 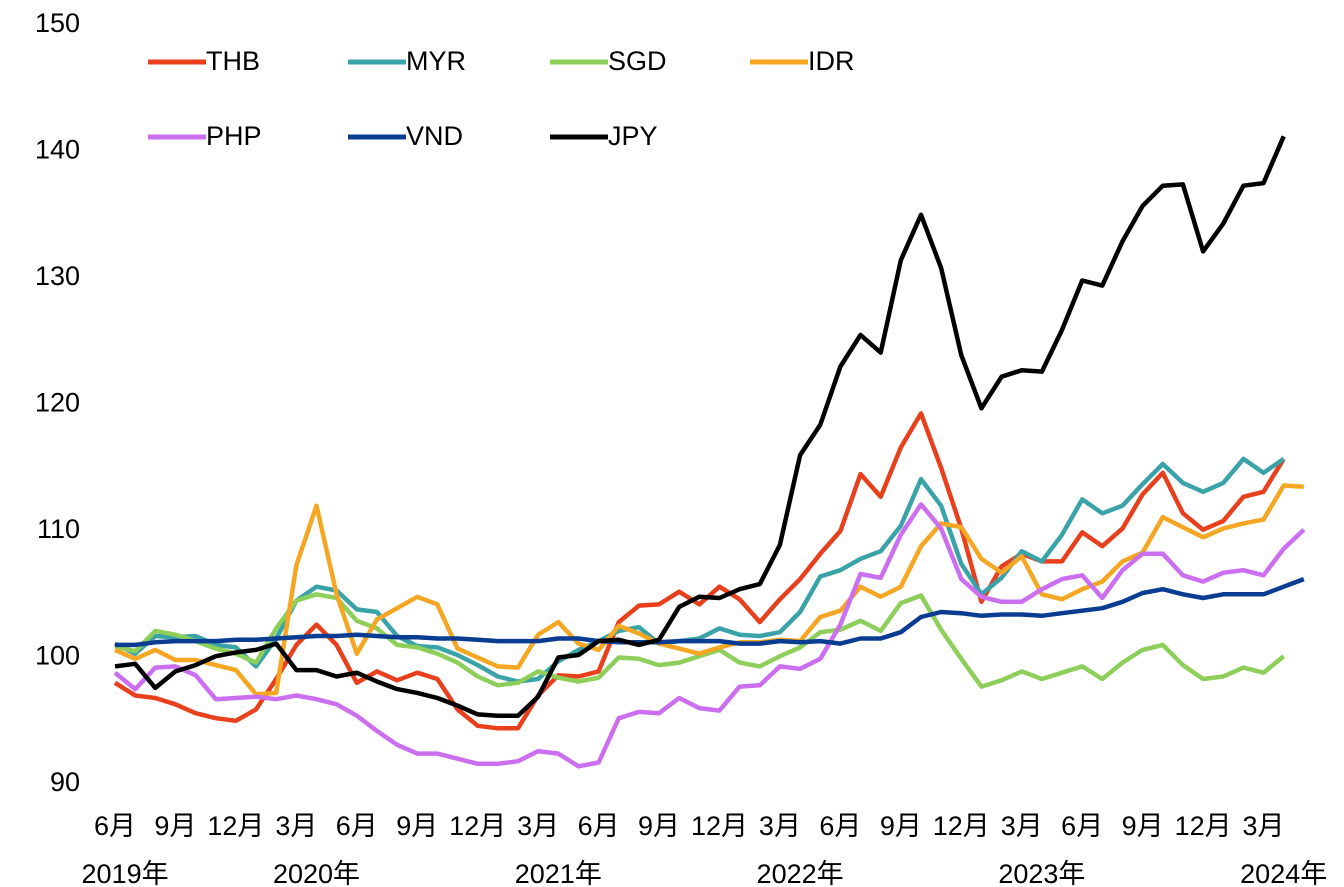 I want to click on x-group-label: 2024年, so click(x=1283, y=873).